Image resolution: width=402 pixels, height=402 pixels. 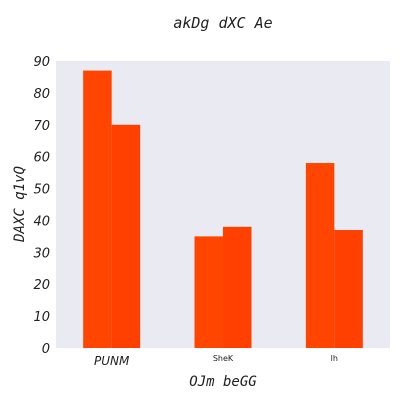 I want to click on y-tick-label: 70, so click(x=41, y=126).